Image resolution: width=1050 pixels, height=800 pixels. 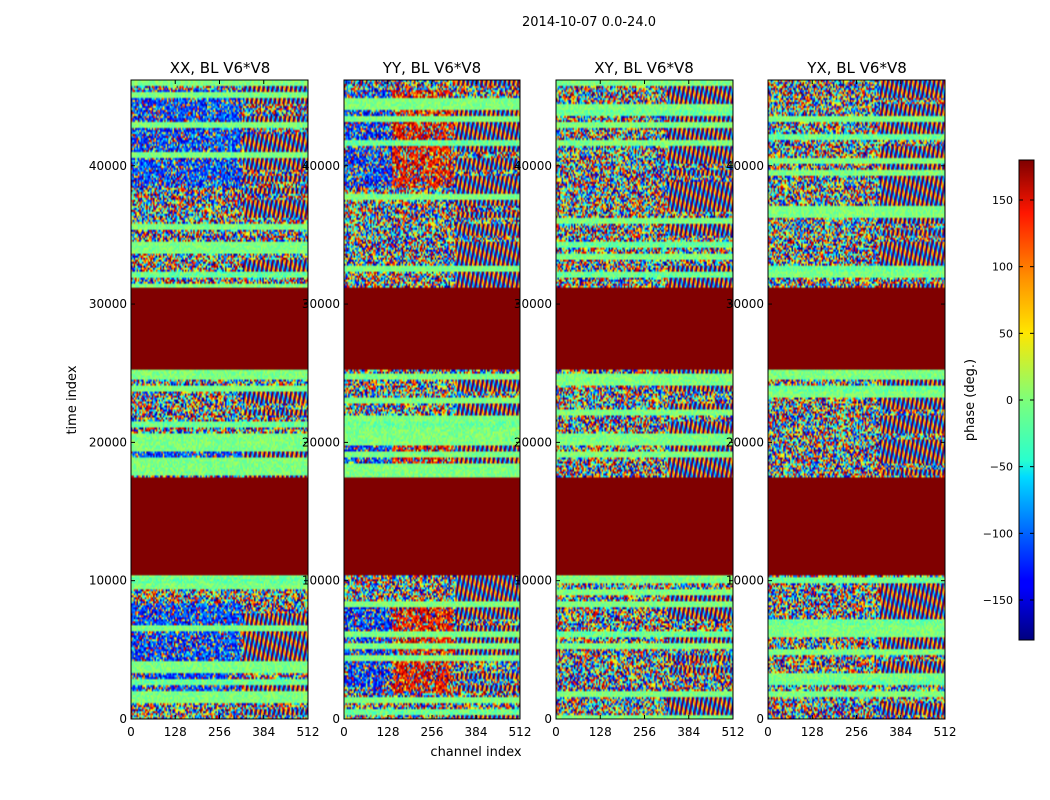 What do you see at coordinates (548, 719) in the screenshot?
I see `y-tick-label-xy-0: 0` at bounding box center [548, 719].